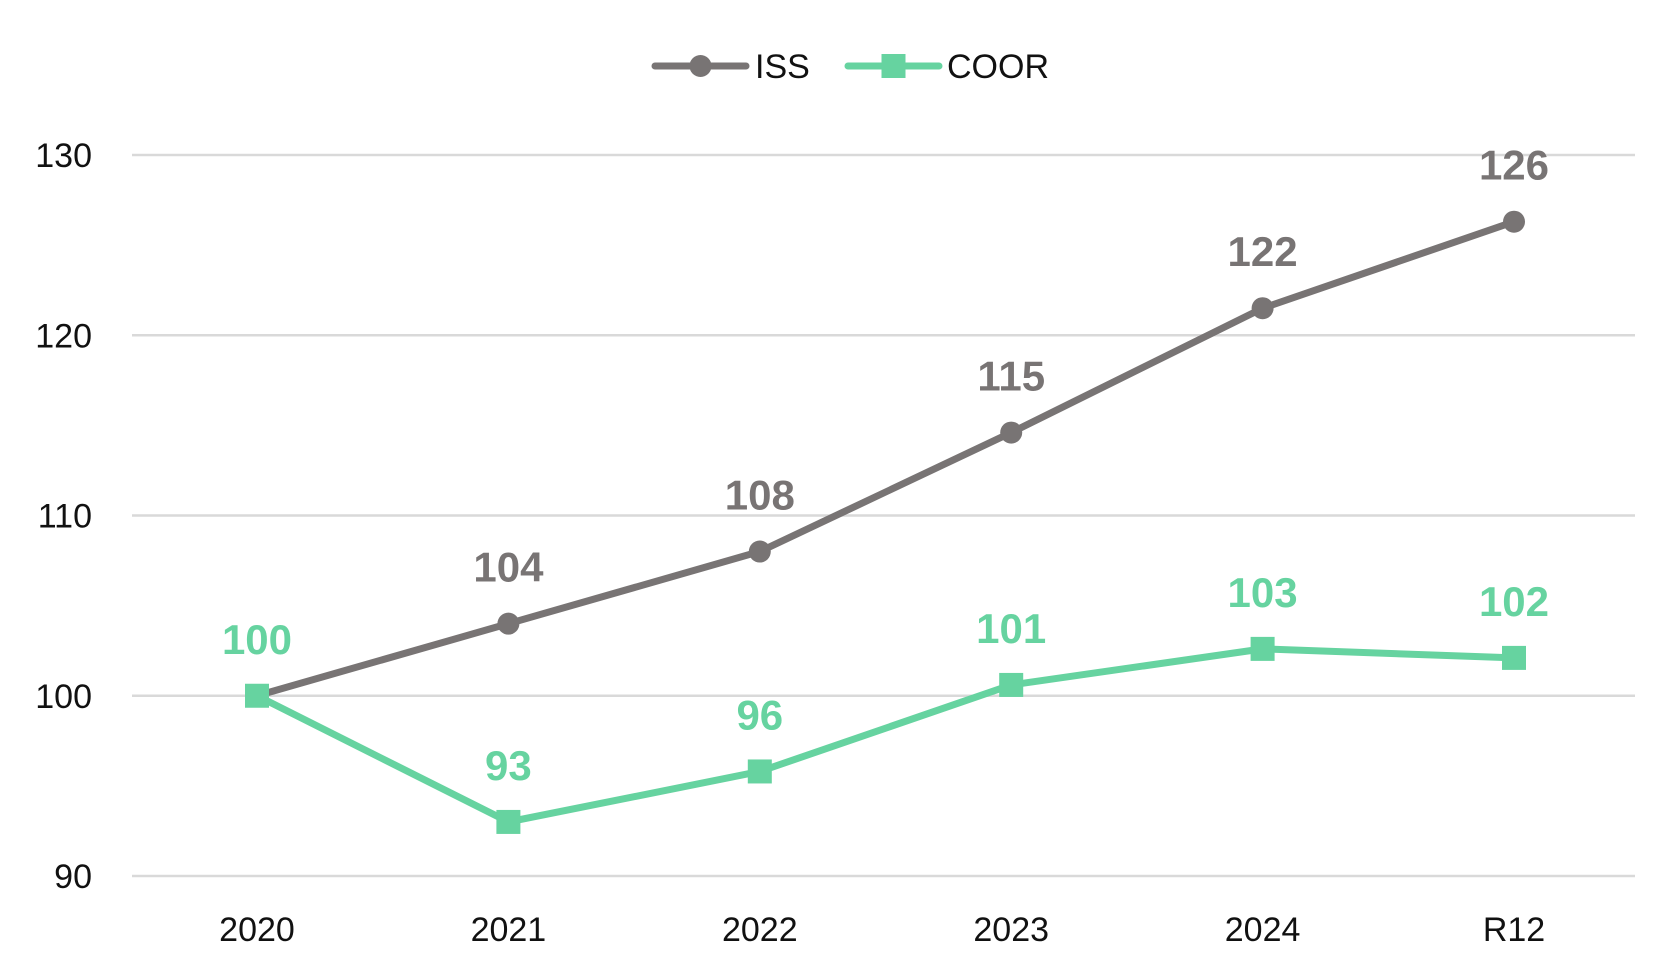 The width and height of the screenshot is (1671, 978). What do you see at coordinates (885, 735) in the screenshot?
I see `series-line-coor` at bounding box center [885, 735].